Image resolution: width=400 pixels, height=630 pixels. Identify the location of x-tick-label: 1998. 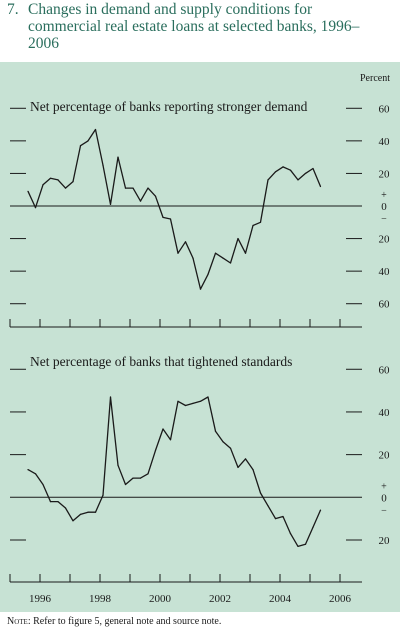
(100, 599).